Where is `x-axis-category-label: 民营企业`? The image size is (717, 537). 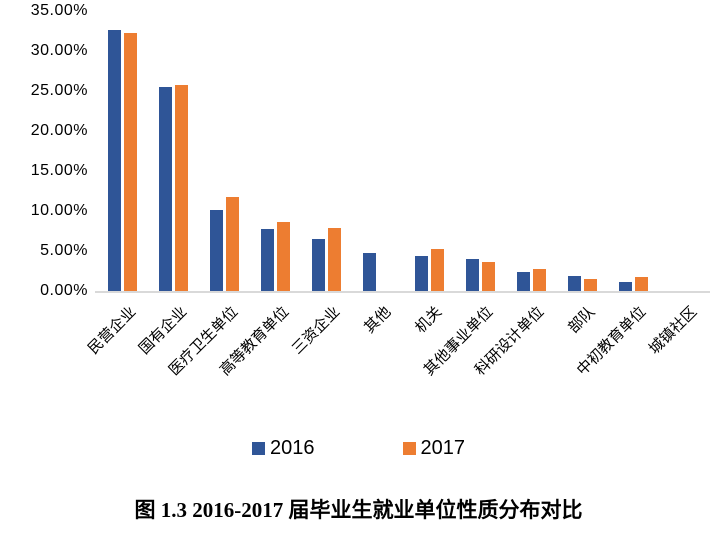 x-axis-category-label: 民营企业 is located at coordinates (111, 330).